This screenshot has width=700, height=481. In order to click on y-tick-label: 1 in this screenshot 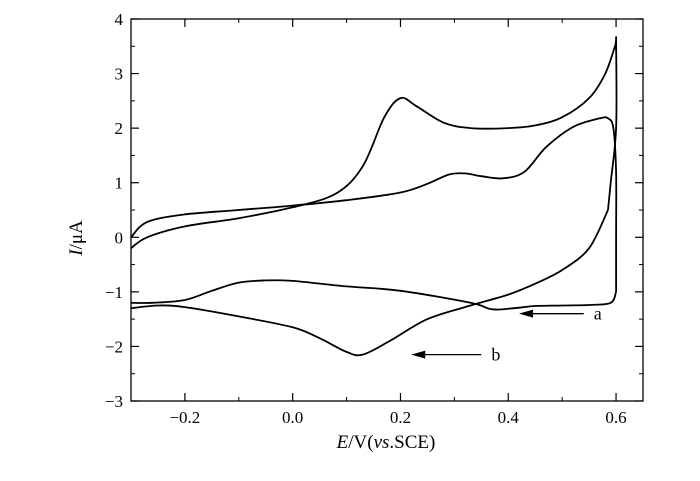, I will do `click(119, 183)`.